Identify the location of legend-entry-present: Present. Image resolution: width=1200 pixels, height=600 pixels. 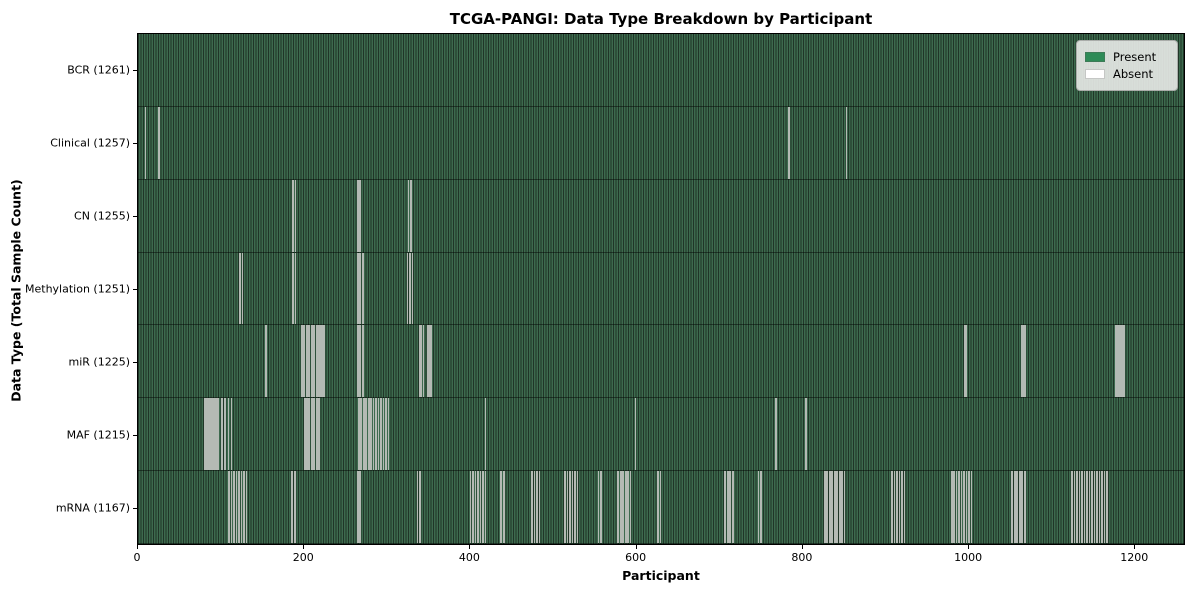
(1127, 57).